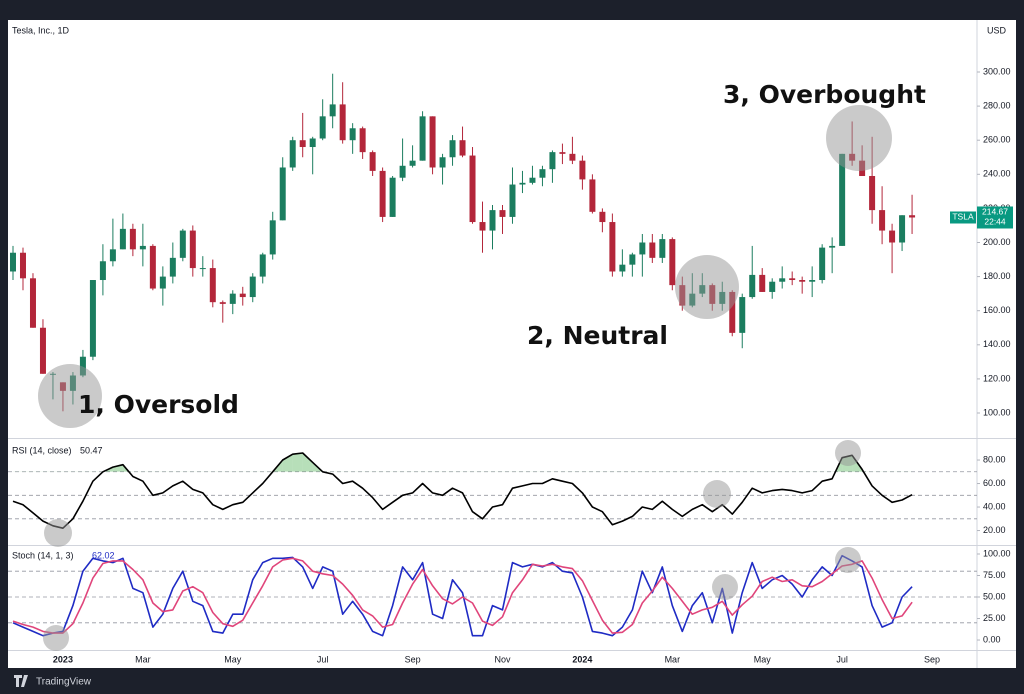 The image size is (1024, 694). Describe the element at coordinates (997, 310) in the screenshot. I see `y-tick-label: 160.00` at that location.